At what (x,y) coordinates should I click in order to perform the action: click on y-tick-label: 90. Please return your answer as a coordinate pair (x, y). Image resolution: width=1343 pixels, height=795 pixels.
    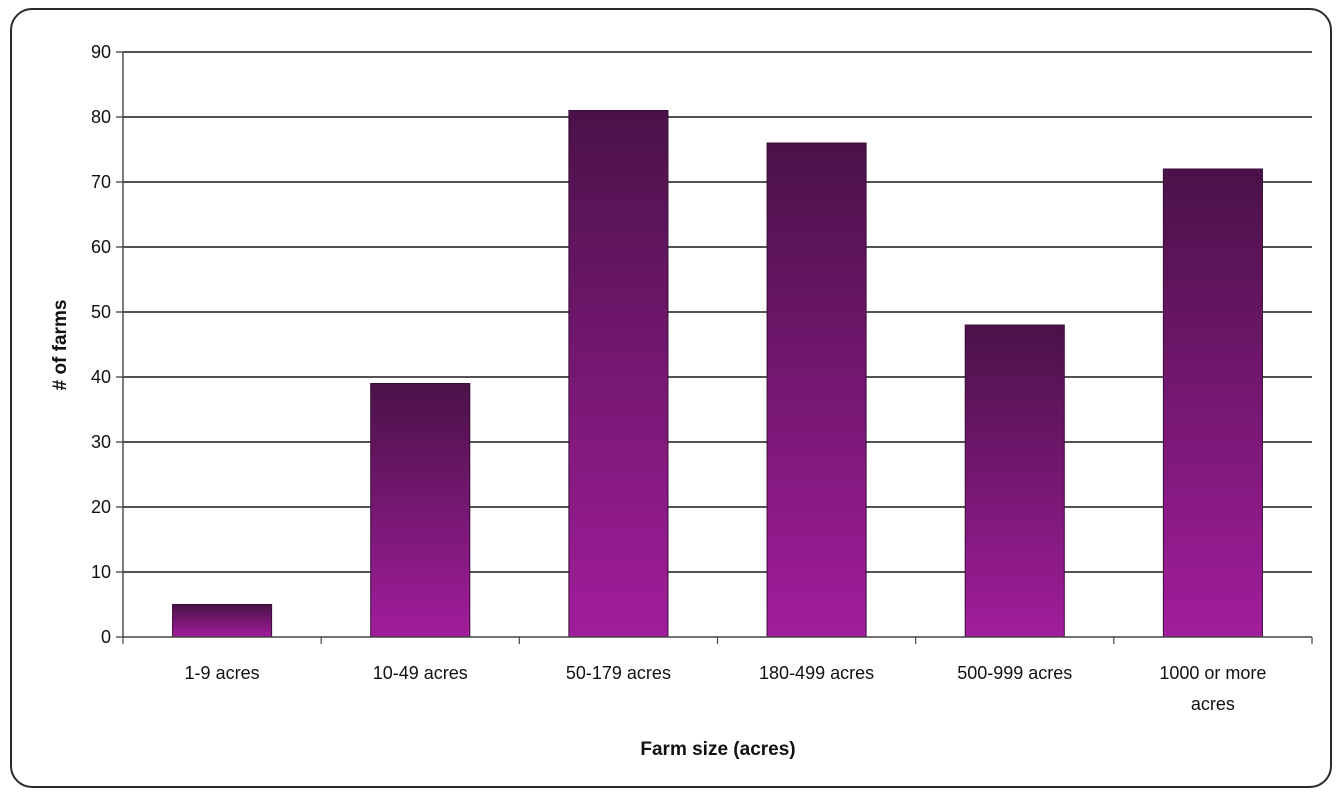
    Looking at the image, I should click on (101, 52).